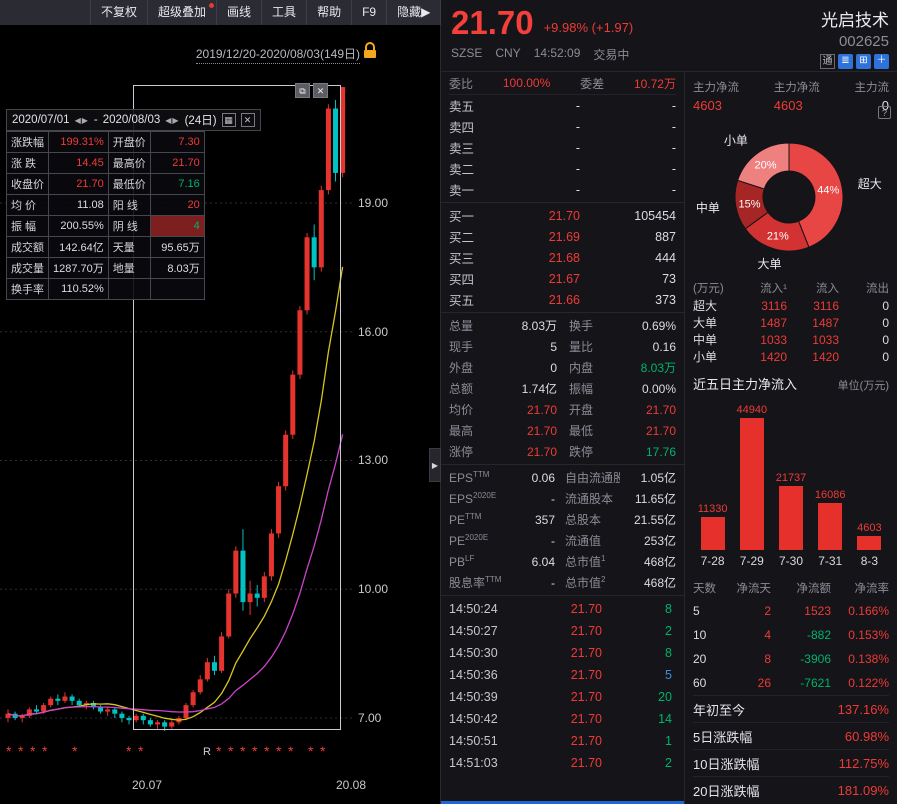 This screenshot has height=804, width=897. What do you see at coordinates (562, 168) in the screenshot?
I see `ask-row: 卖二 - -` at bounding box center [562, 168].